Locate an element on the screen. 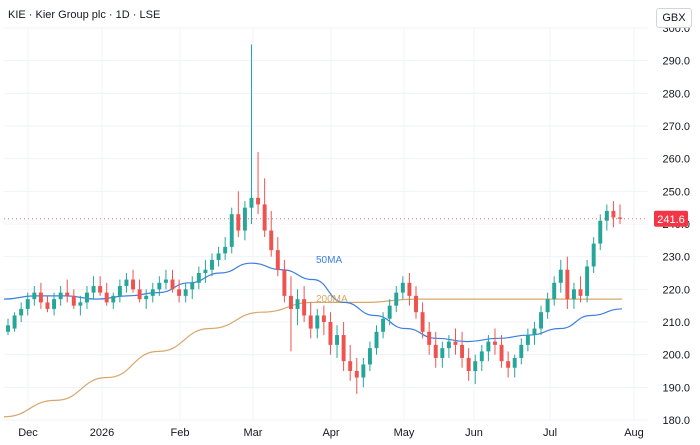  exchange: LSE is located at coordinates (150, 15).